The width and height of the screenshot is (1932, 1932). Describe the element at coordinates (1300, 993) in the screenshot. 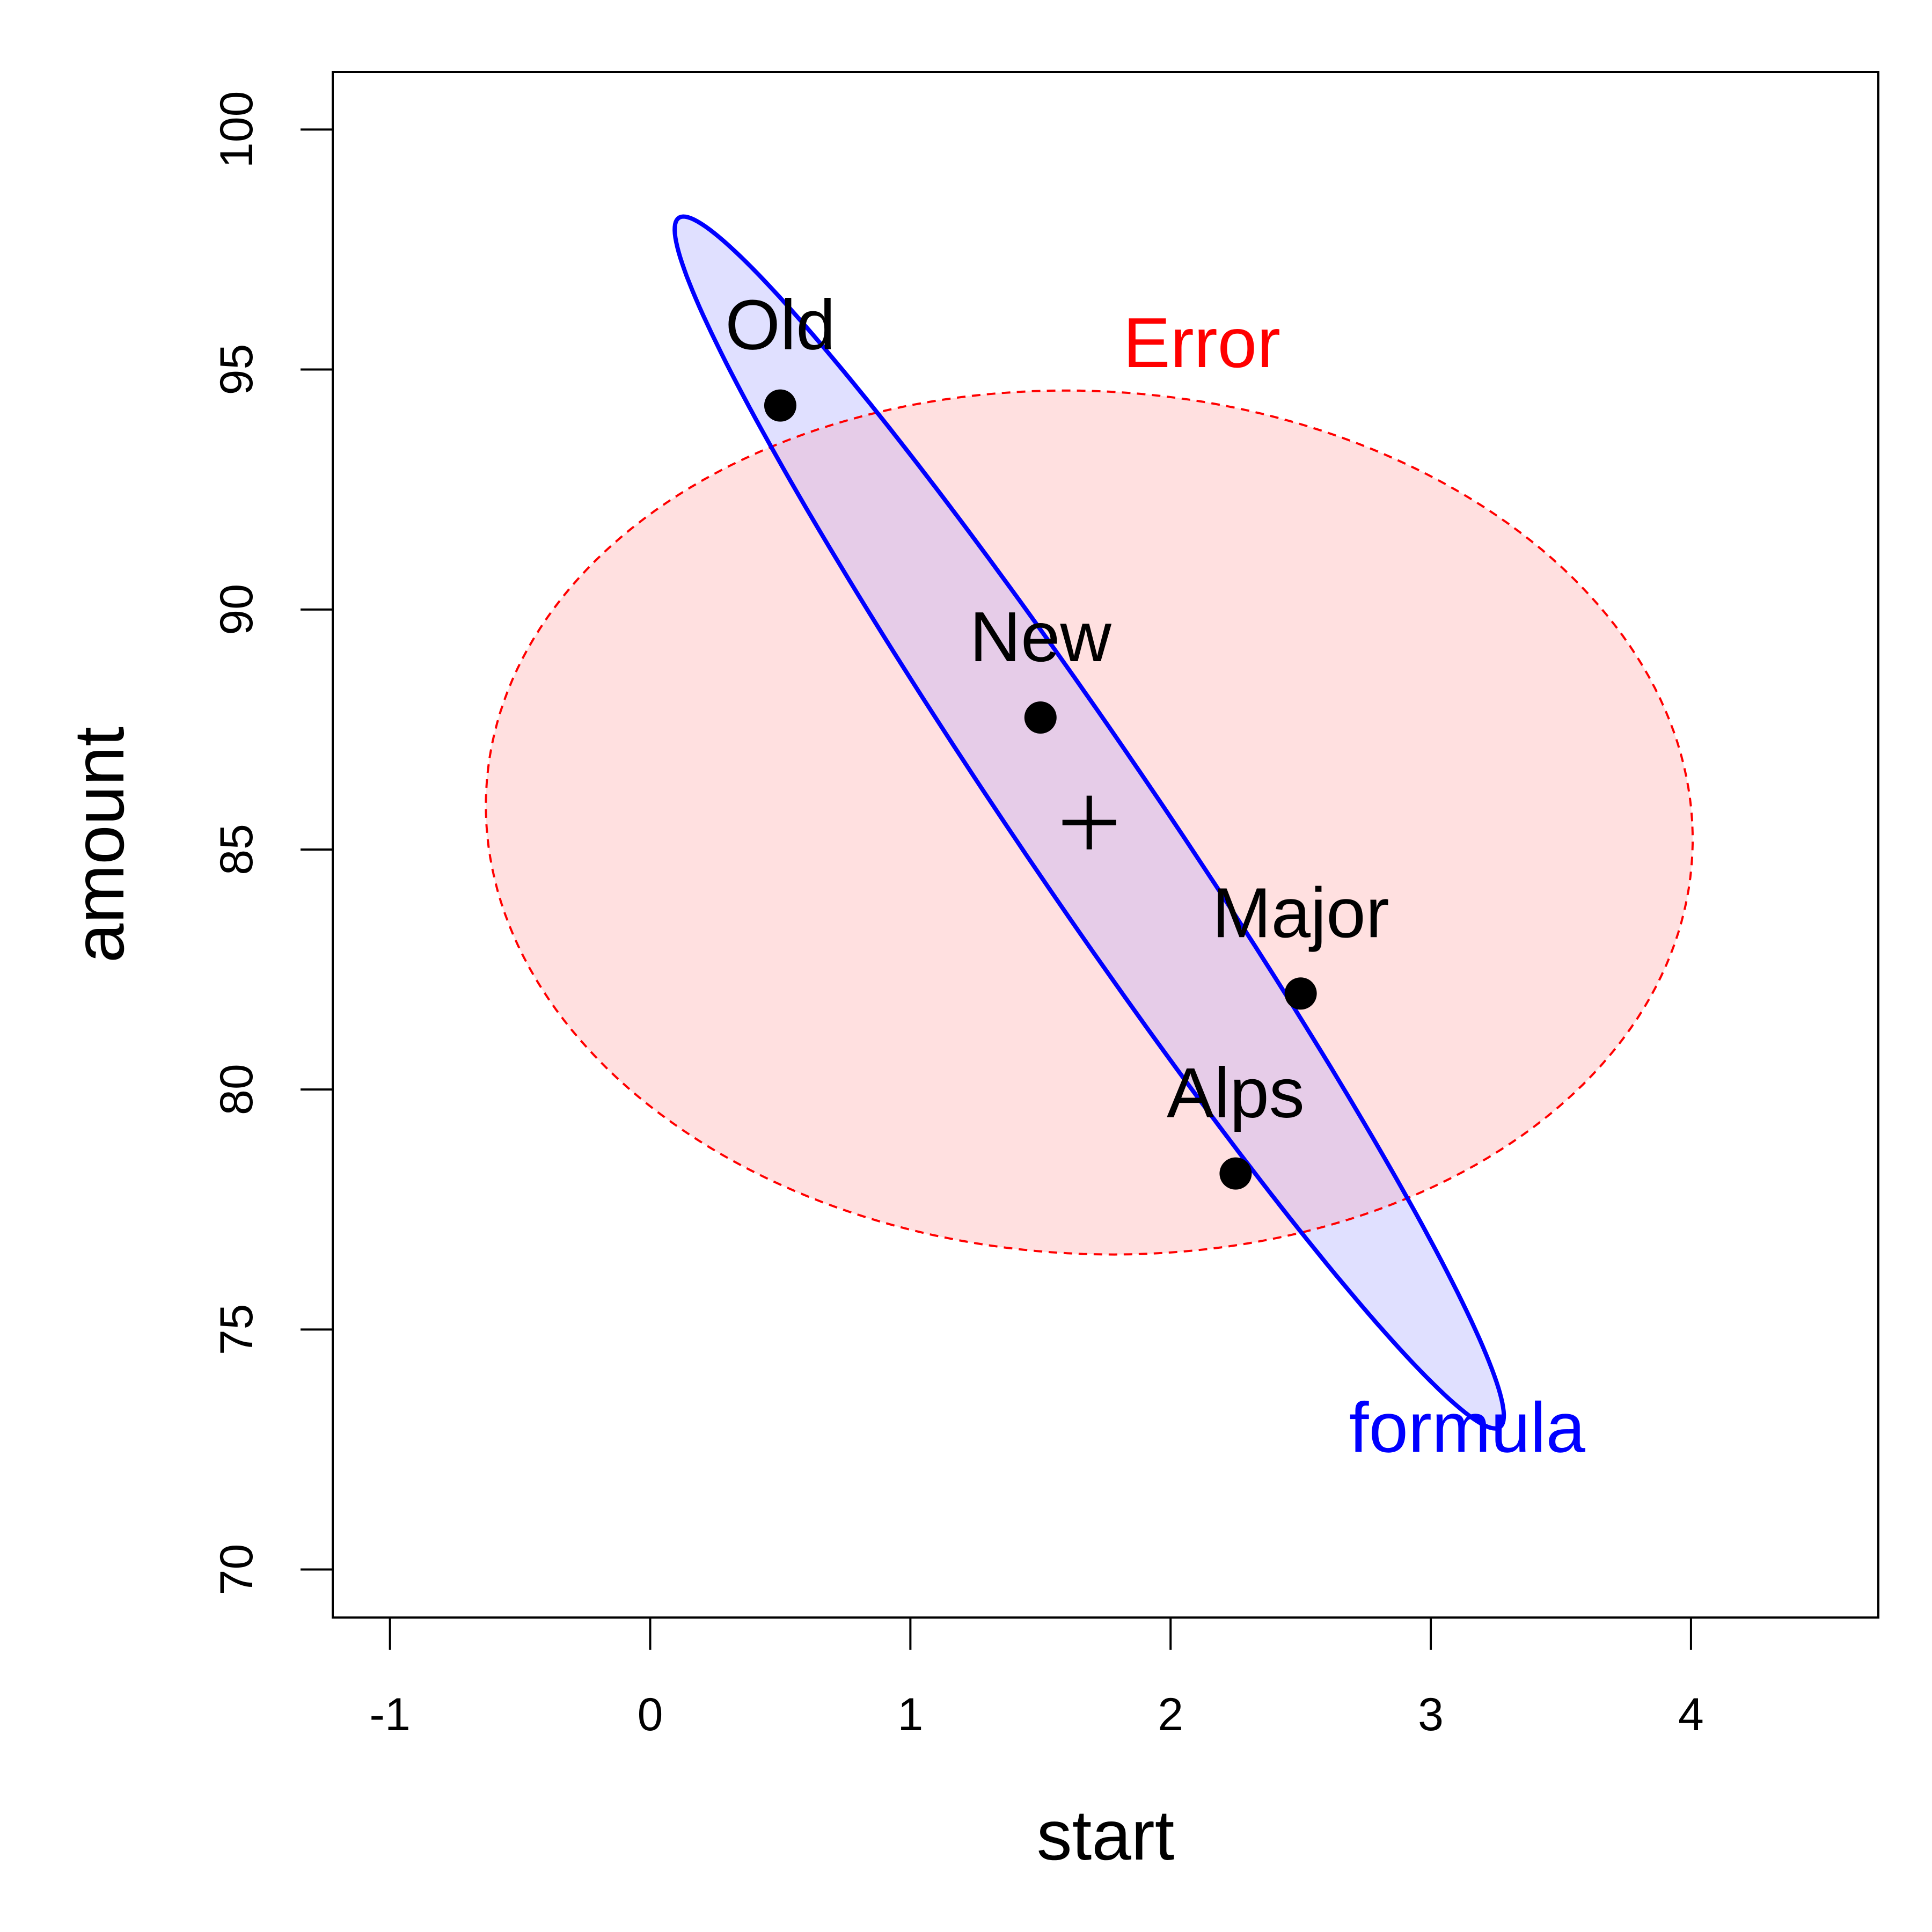

I see `point-major` at that location.